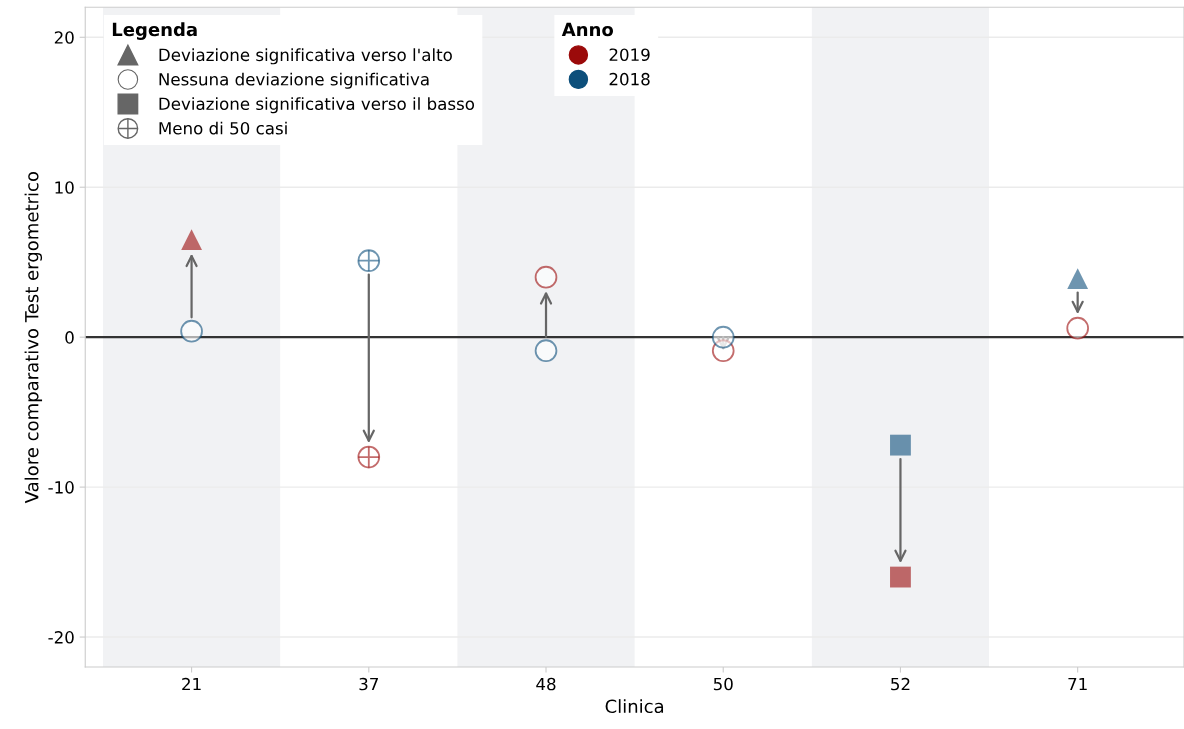 Image resolution: width=1184 pixels, height=729 pixels. What do you see at coordinates (154, 31) in the screenshot?
I see `annotation: Legenda` at bounding box center [154, 31].